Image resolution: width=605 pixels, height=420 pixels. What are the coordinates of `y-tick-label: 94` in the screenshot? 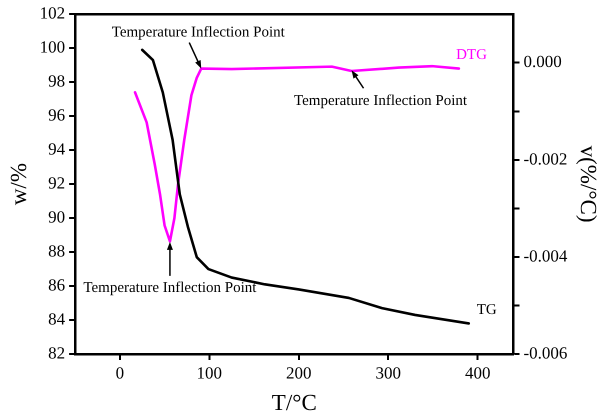 It's located at (57, 149).